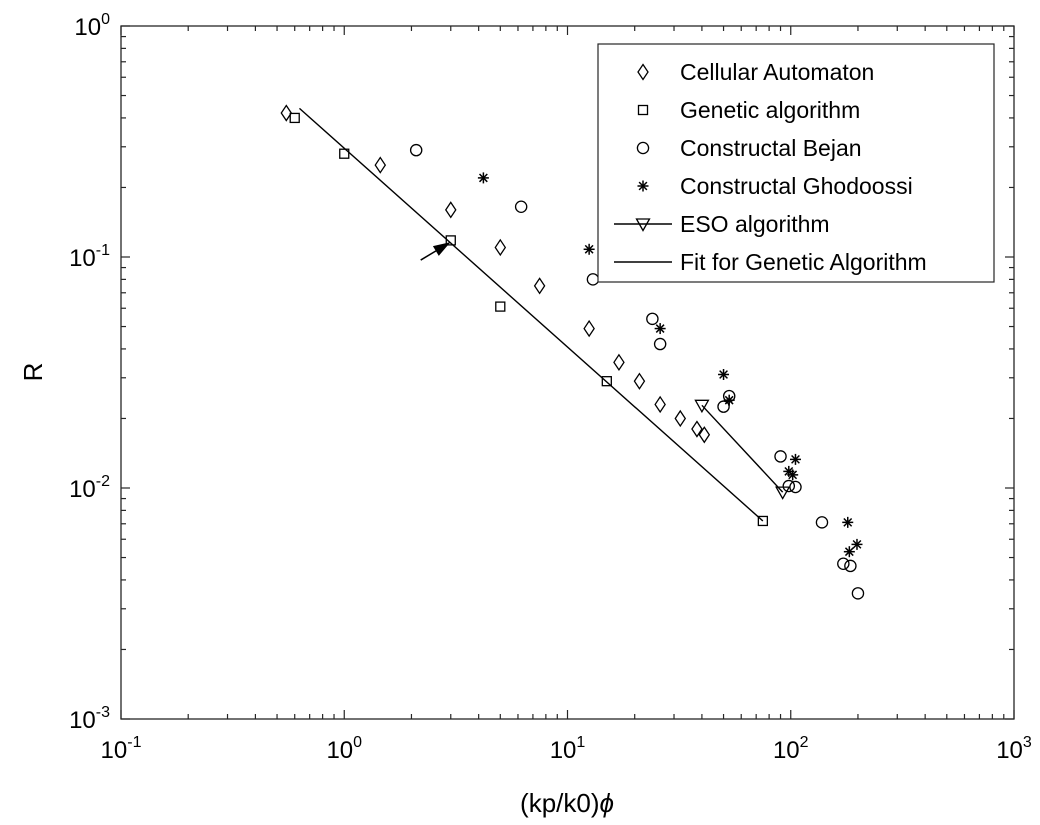 This screenshot has width=1040, height=825. Describe the element at coordinates (103, 250) in the screenshot. I see `y-tick-label-exp: -1` at that location.